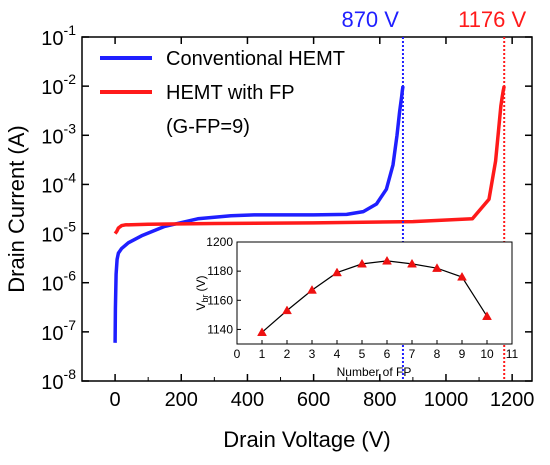  I want to click on inset-y-tick-label: 1140, so click(220, 329).